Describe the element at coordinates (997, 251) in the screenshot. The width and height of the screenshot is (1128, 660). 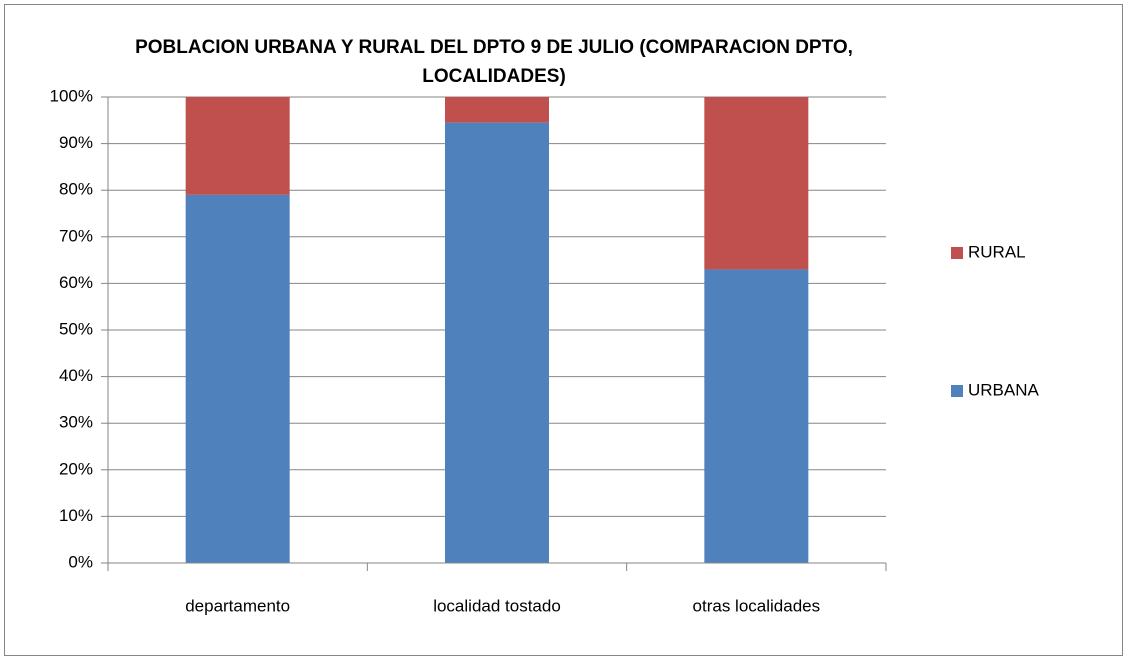
I see `legend-label: RURAL` at that location.